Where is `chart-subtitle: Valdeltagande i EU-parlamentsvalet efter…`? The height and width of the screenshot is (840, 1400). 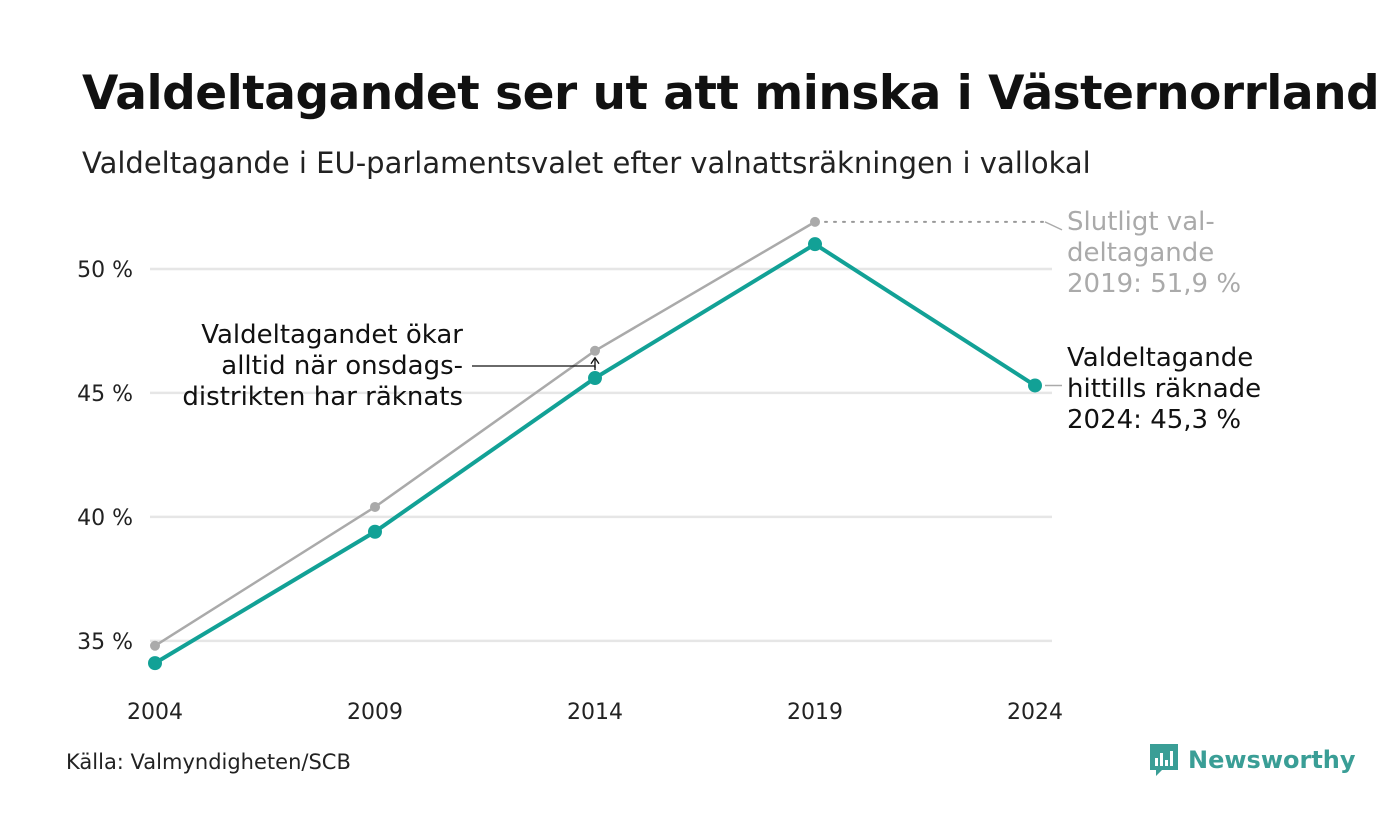
chart-subtitle: Valdeltagande i EU-parlamentsvalet efter… is located at coordinates (586, 163).